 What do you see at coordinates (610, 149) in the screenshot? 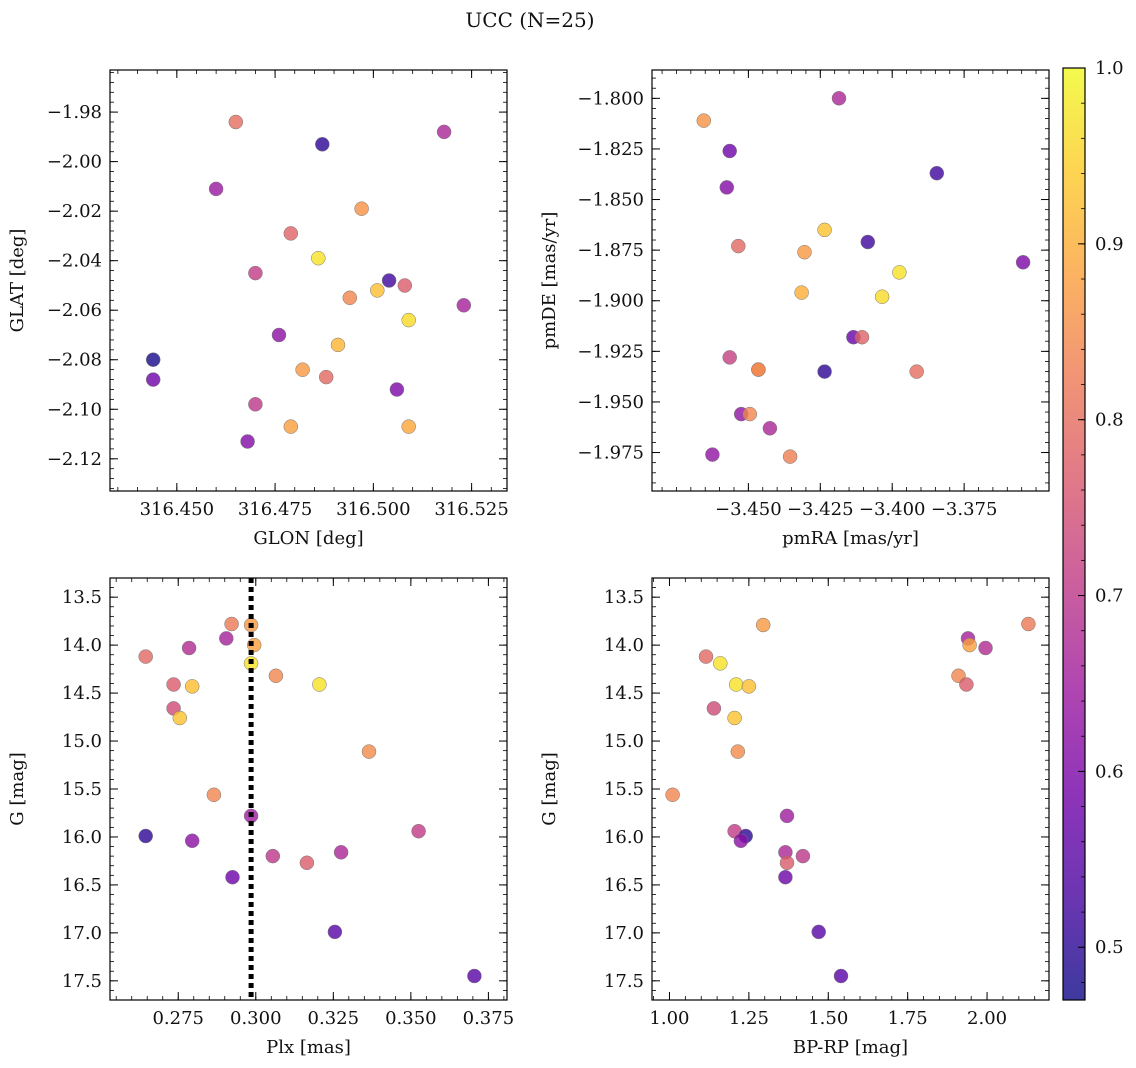
I see `y-tick-label: −1.825` at bounding box center [610, 149].